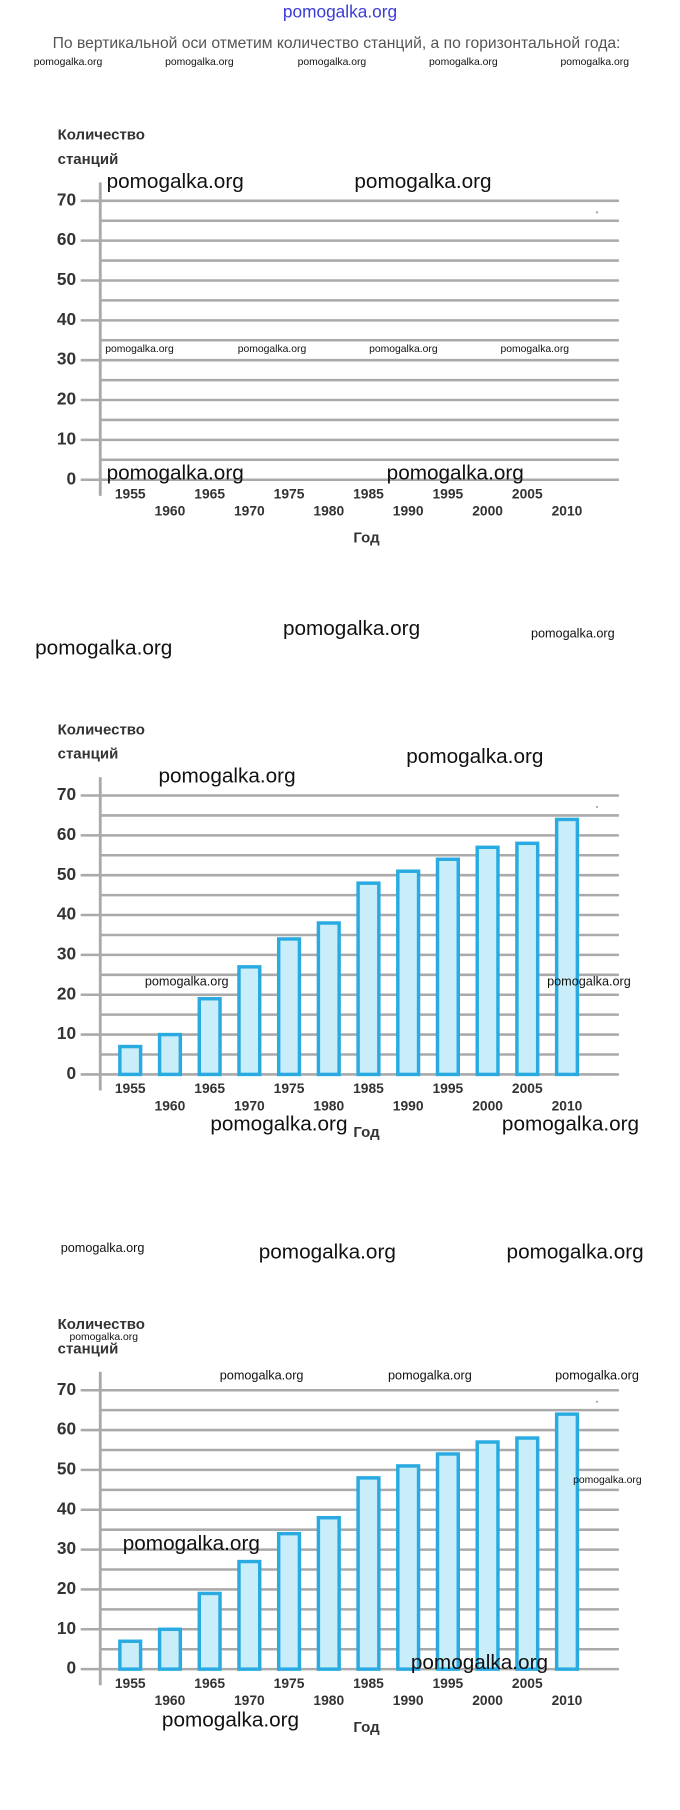 The image size is (680, 1810). Describe the element at coordinates (408, 1700) in the screenshot. I see `x-tick-label: 1990` at that location.